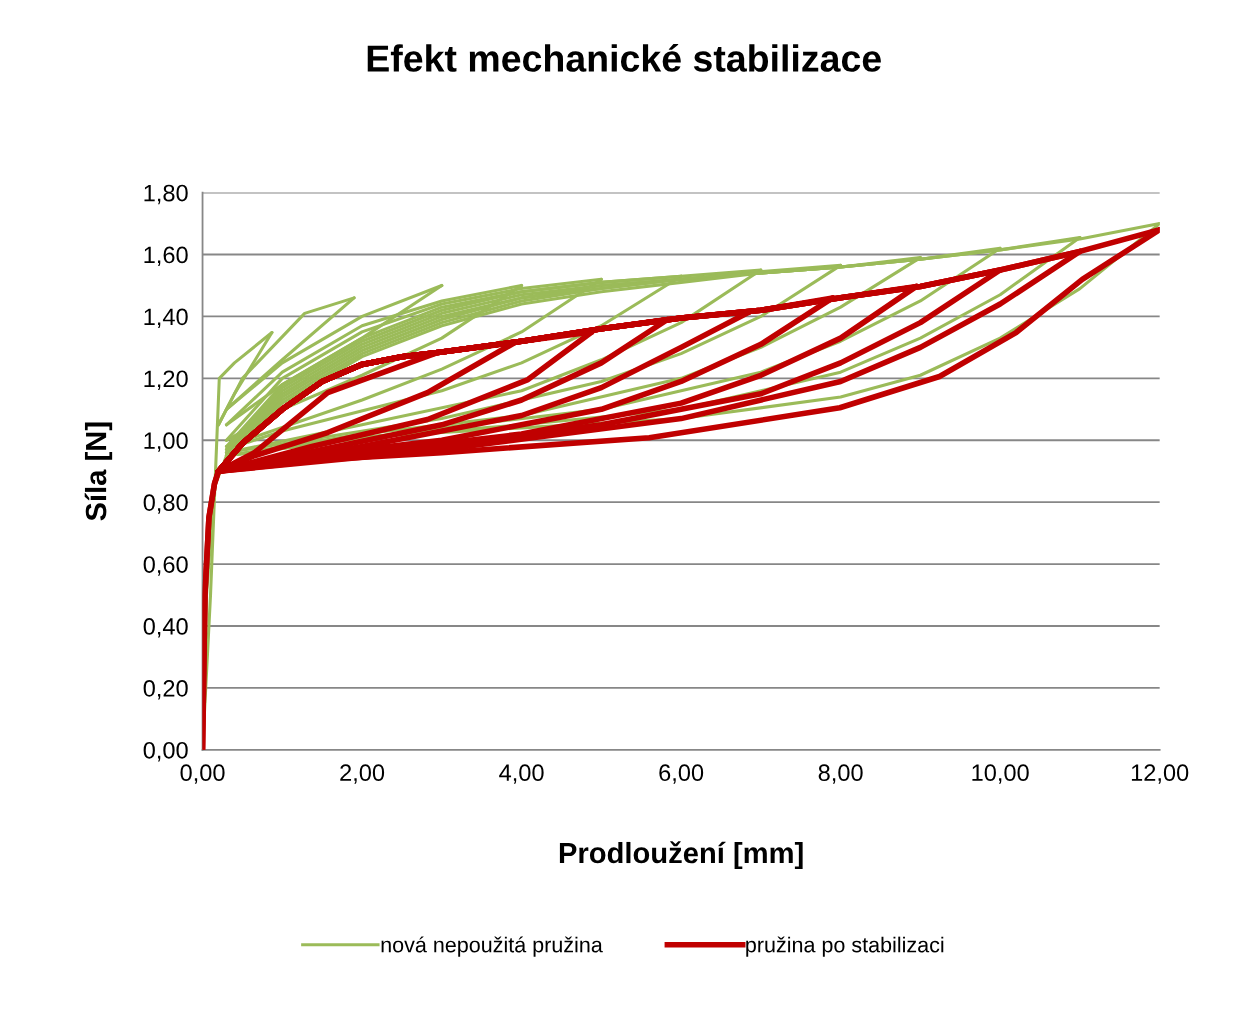 The image size is (1235, 1030). I want to click on y-axis-title: Síla [N], so click(98, 471).